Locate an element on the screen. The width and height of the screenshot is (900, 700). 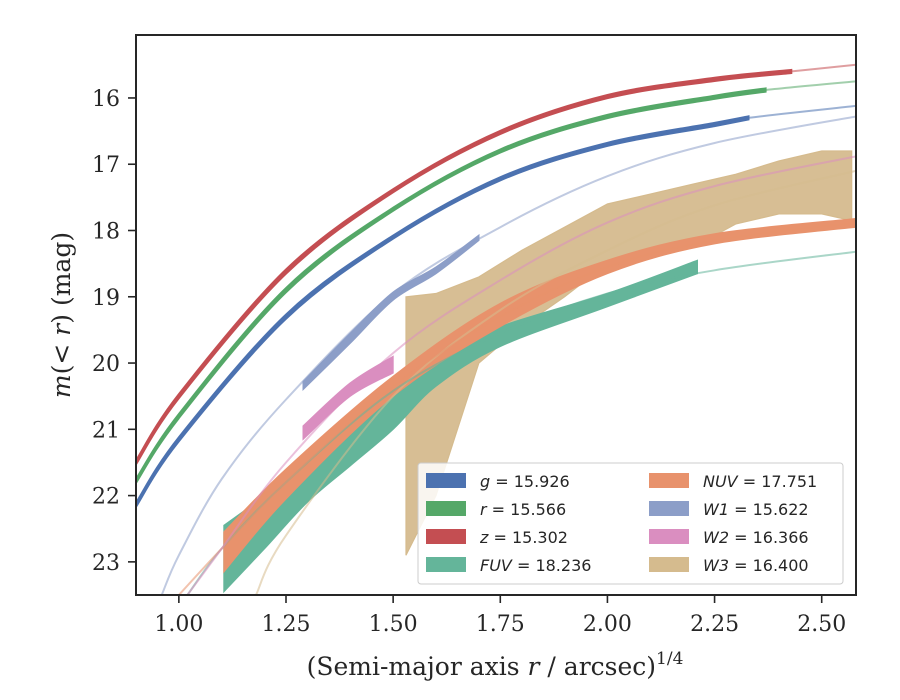
legend-label-z: z = 15.302 is located at coordinates (523, 537).